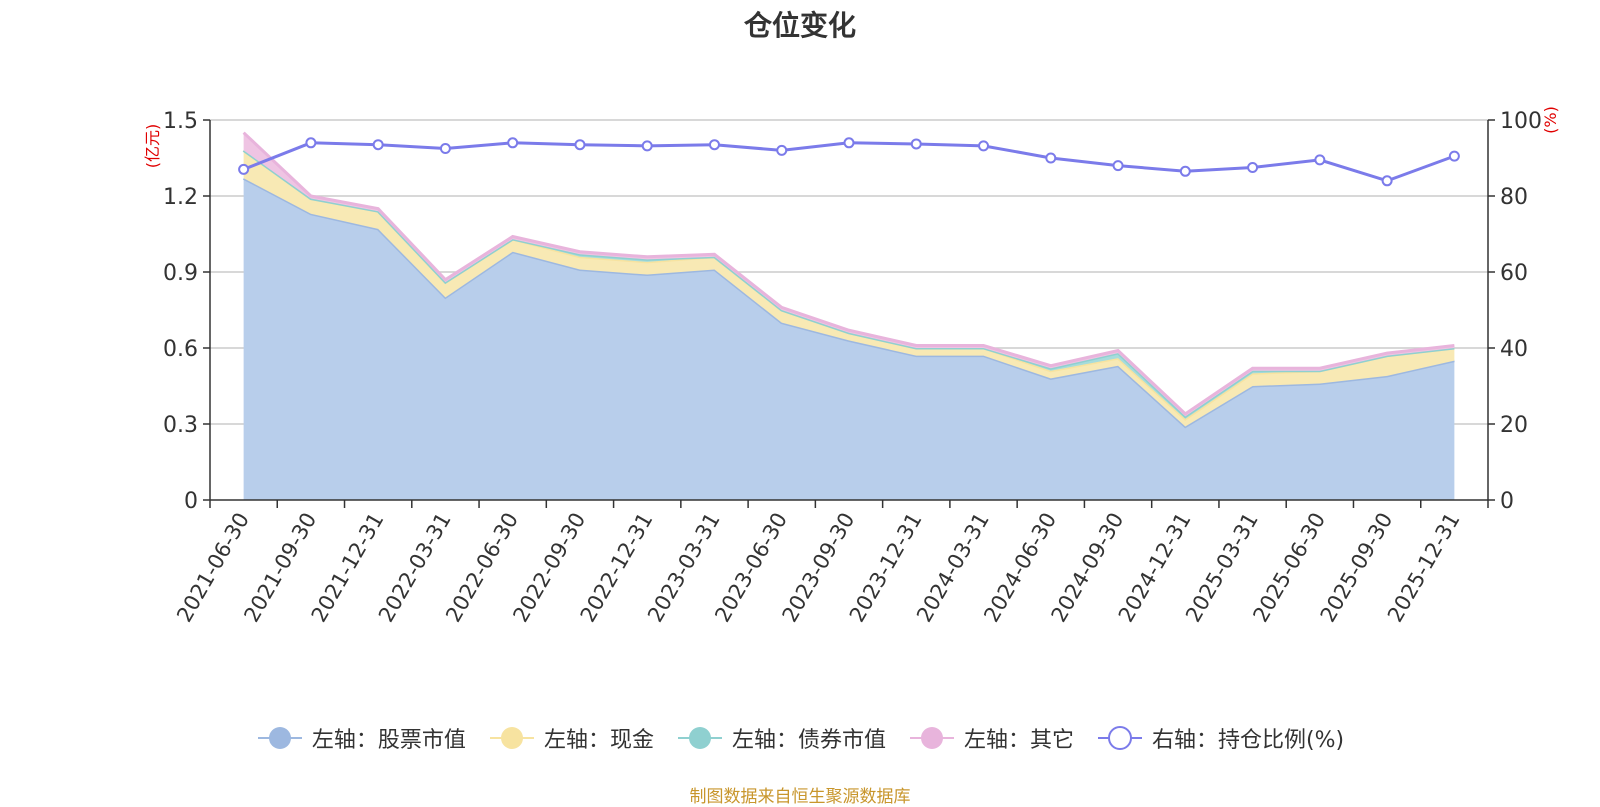 The height and width of the screenshot is (807, 1600). What do you see at coordinates (388, 740) in the screenshot?
I see `legend-label: 左轴：股票市值` at bounding box center [388, 740].